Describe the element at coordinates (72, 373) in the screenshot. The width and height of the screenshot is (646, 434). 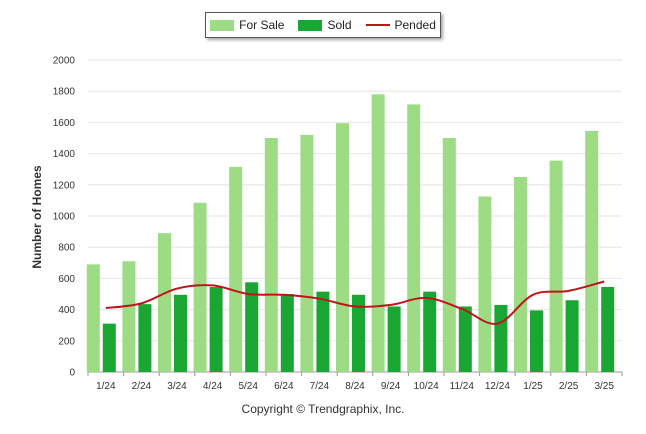
I see `y-tick-label: 0` at that location.